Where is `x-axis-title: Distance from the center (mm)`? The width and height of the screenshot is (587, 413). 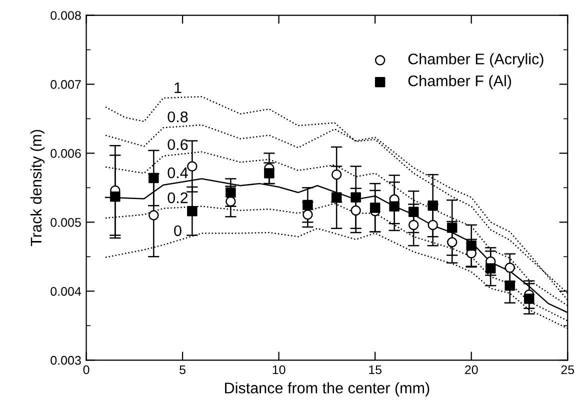 x-axis-title: Distance from the center (mm) is located at coordinates (327, 389).